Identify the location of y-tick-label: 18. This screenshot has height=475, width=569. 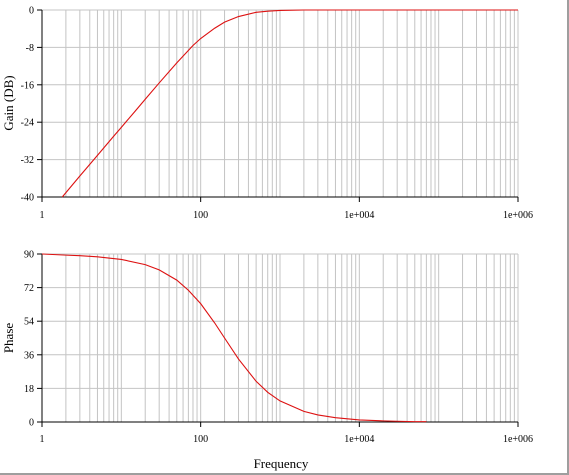
(29, 389).